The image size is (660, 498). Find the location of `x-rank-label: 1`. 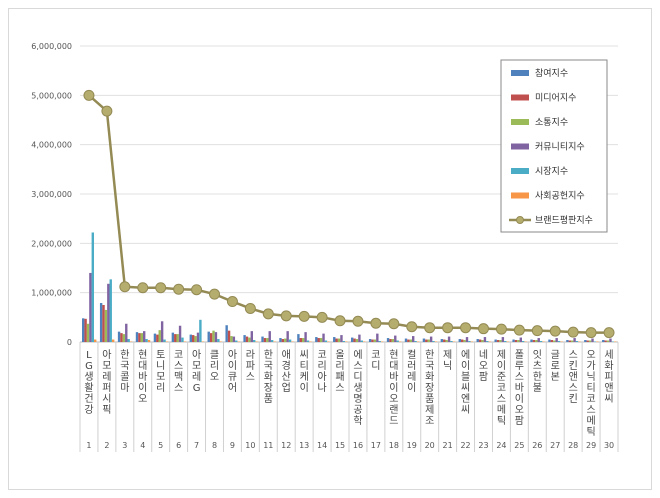

x-rank-label: 1 is located at coordinates (88, 445).